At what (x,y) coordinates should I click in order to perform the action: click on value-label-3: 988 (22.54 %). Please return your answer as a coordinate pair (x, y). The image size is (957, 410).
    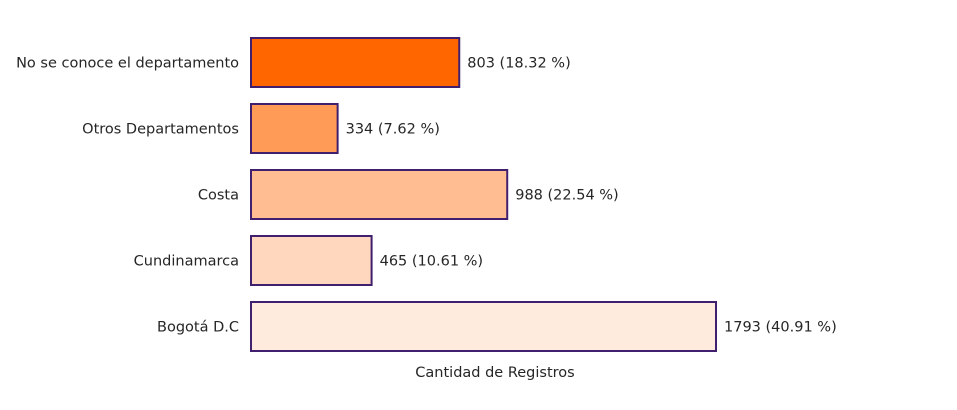
    Looking at the image, I should click on (567, 196).